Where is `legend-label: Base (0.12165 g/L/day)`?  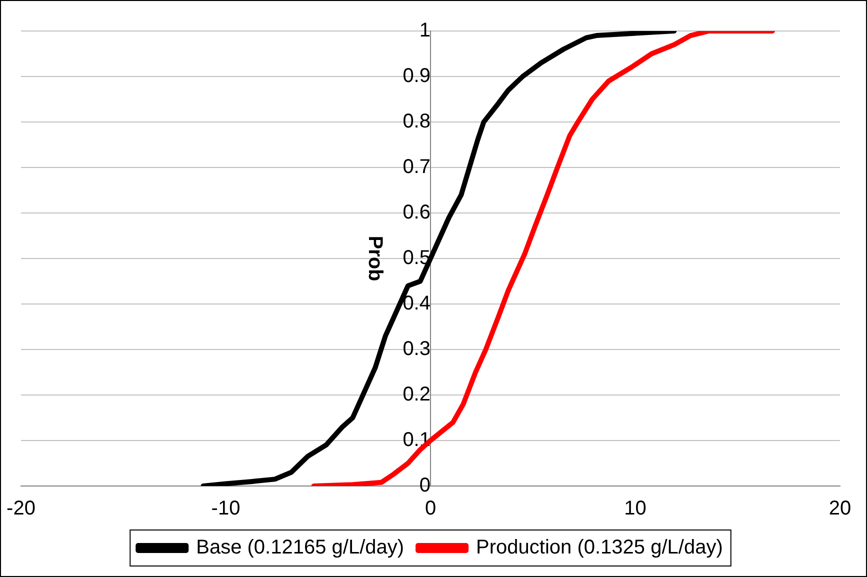
legend-label: Base (0.12165 g/L/day) is located at coordinates (300, 547).